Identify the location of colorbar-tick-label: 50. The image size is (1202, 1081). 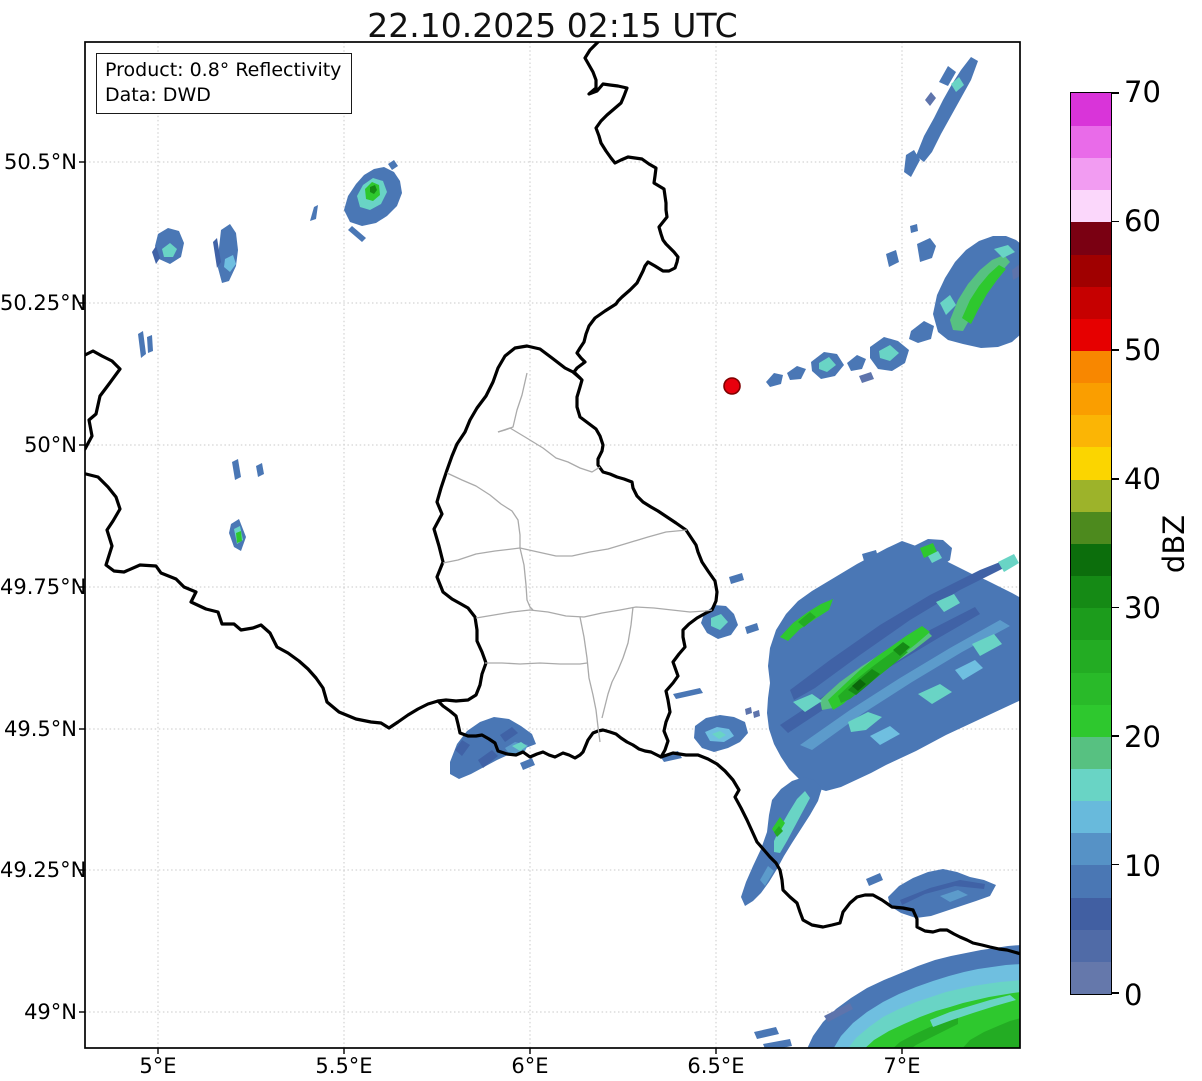
(1142, 350).